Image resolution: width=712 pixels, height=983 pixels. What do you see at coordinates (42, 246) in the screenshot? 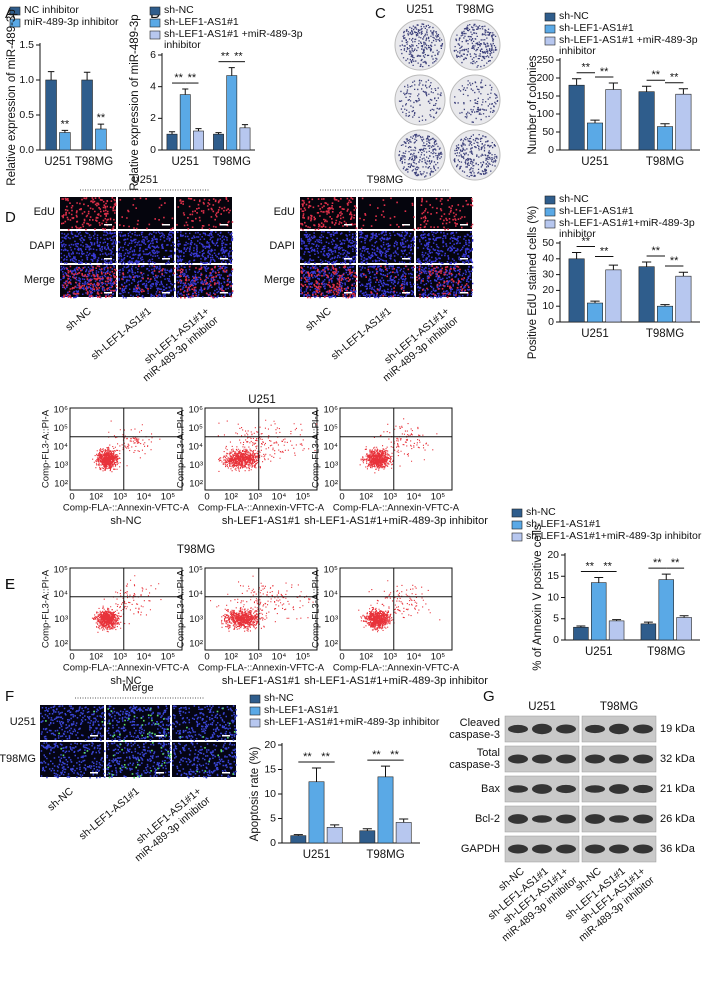
I see `row-label: DAPI` at bounding box center [42, 246].